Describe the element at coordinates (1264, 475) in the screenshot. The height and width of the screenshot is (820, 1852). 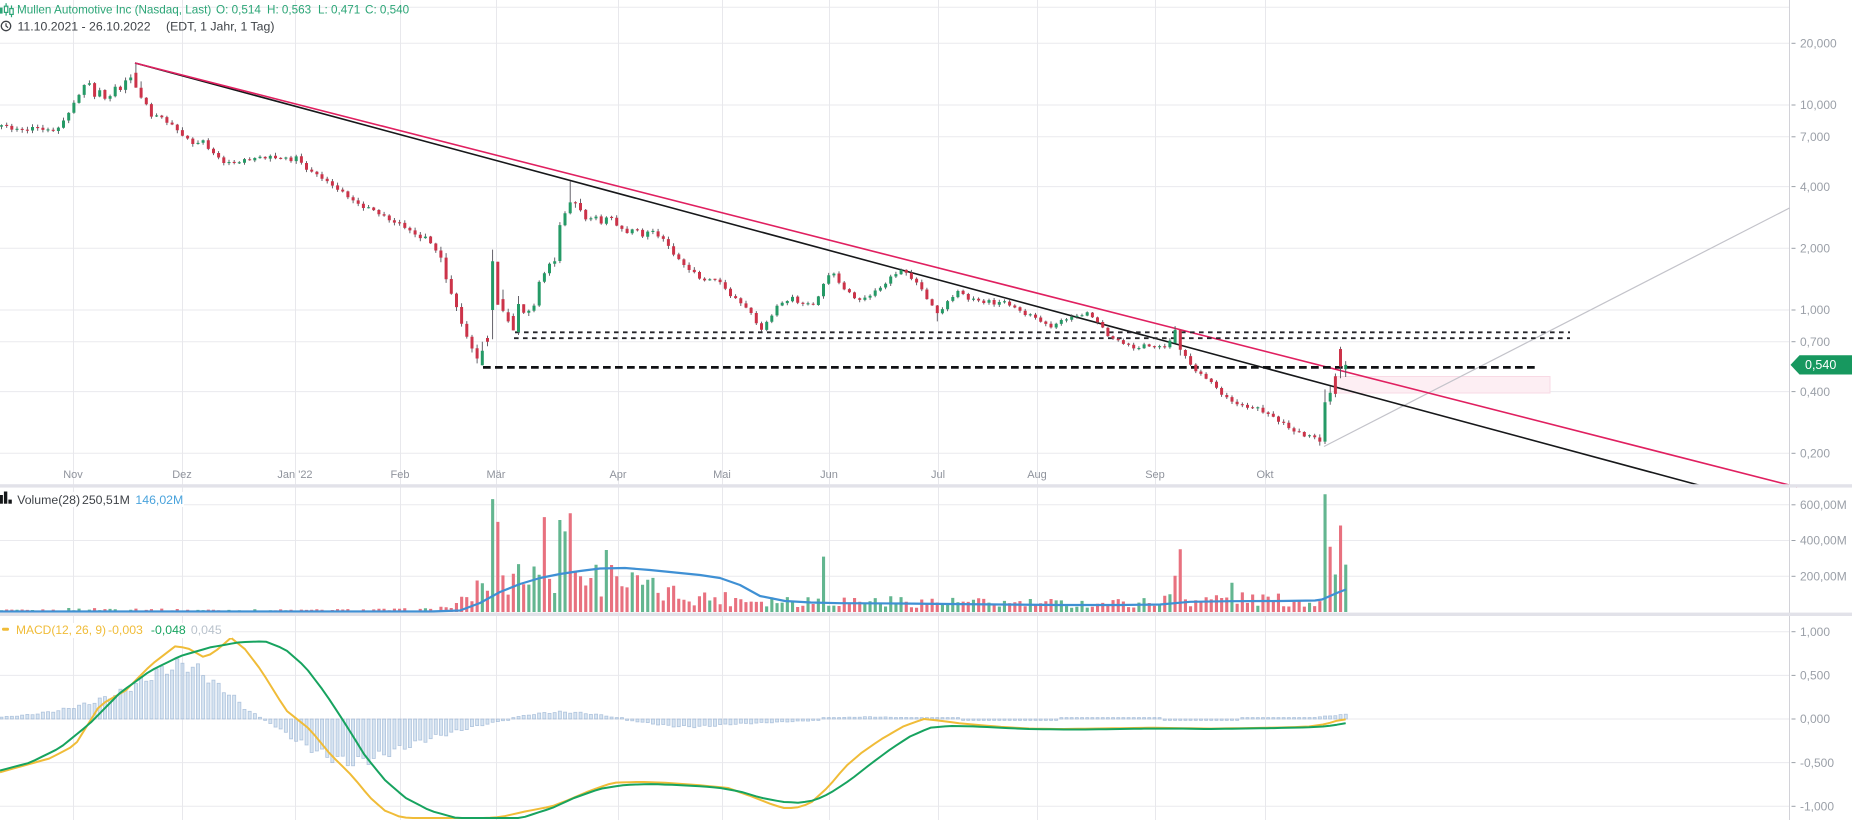
I see `svg-text: Okt` at that location.